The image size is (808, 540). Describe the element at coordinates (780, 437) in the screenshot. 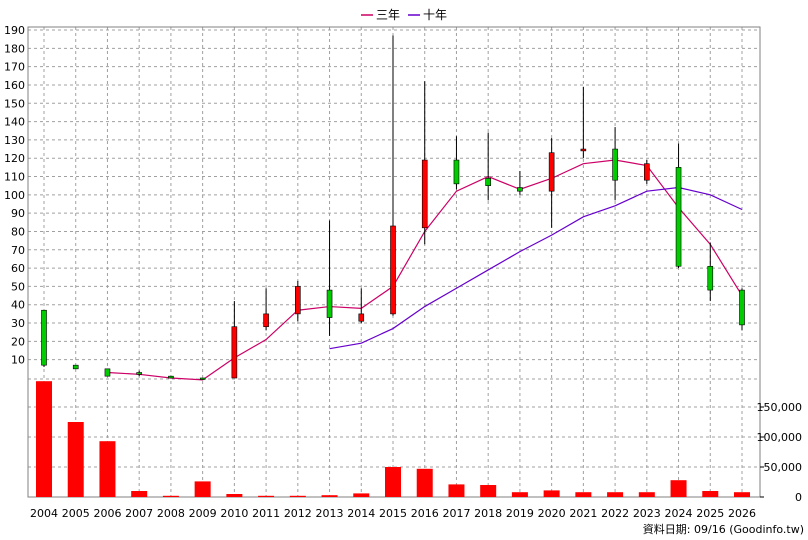

I see `volume-tick-label: 100,000` at that location.